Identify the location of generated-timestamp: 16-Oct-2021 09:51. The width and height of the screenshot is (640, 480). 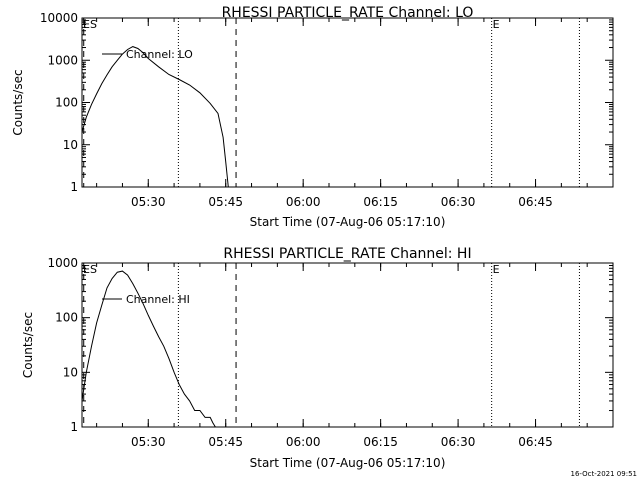
(604, 474).